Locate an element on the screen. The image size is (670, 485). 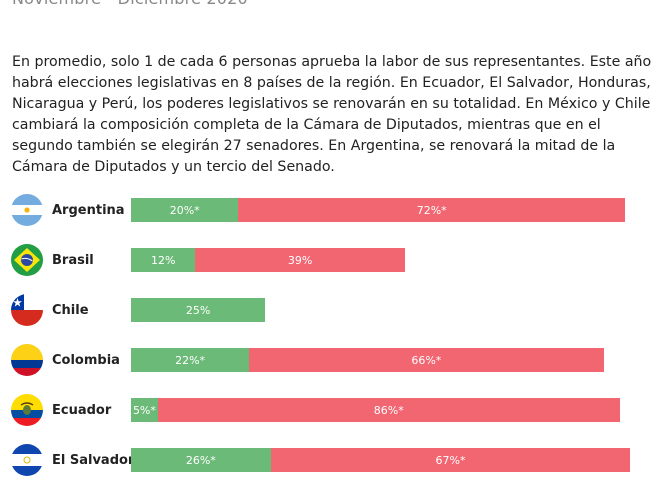
bar-value-label: 26%* is located at coordinates (200, 460).